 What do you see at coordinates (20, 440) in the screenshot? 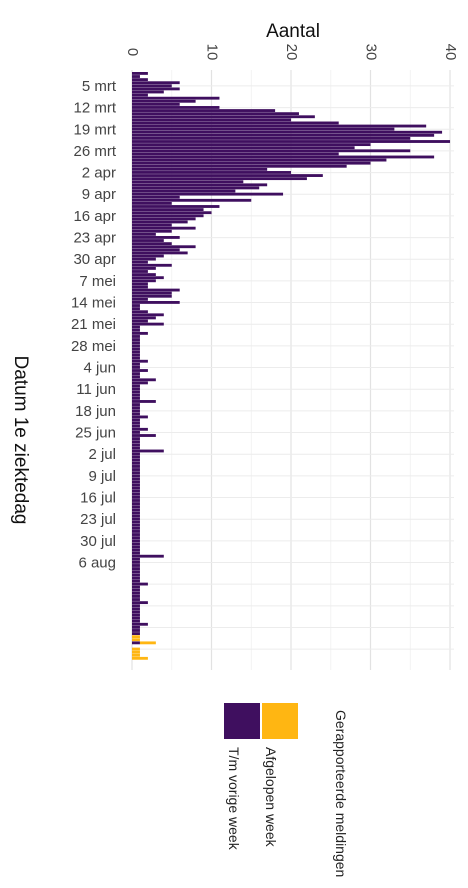
I see `y-axis-title: Datum 1e ziektedag` at bounding box center [20, 440].